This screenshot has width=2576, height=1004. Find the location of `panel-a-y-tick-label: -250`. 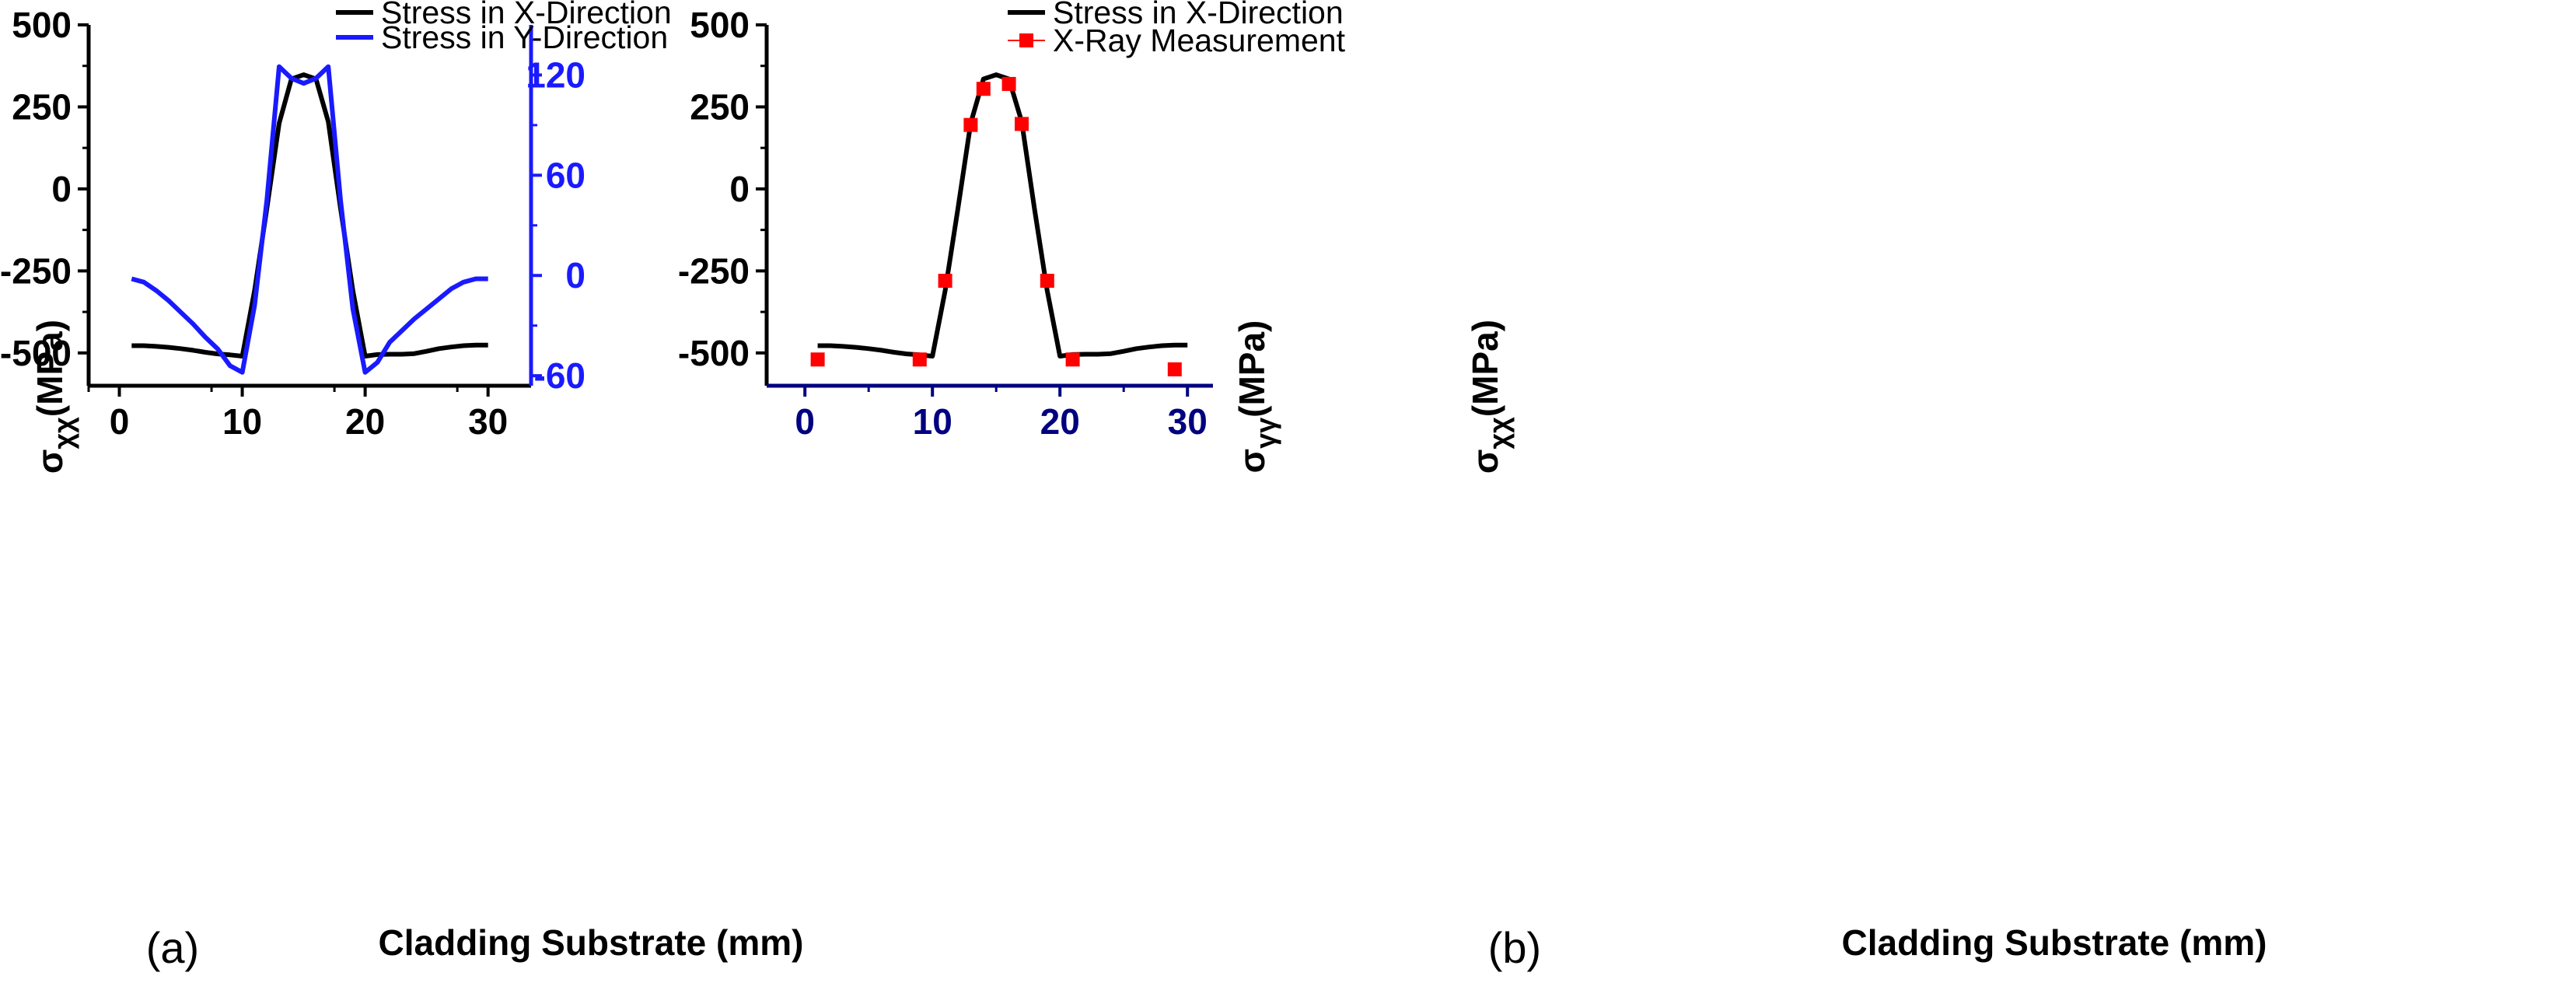

panel-a-y-tick-label: -250 is located at coordinates (36, 270).